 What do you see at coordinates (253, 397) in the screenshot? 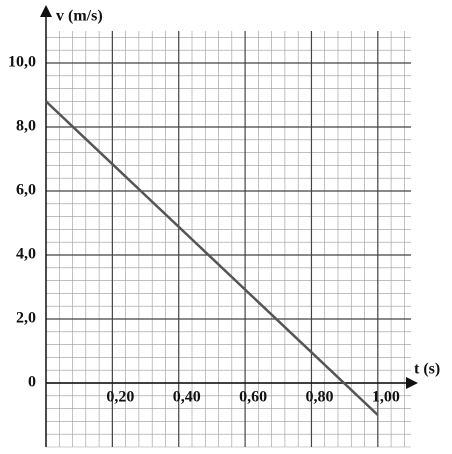
I see `x-tick-label: 0,60` at bounding box center [253, 397].